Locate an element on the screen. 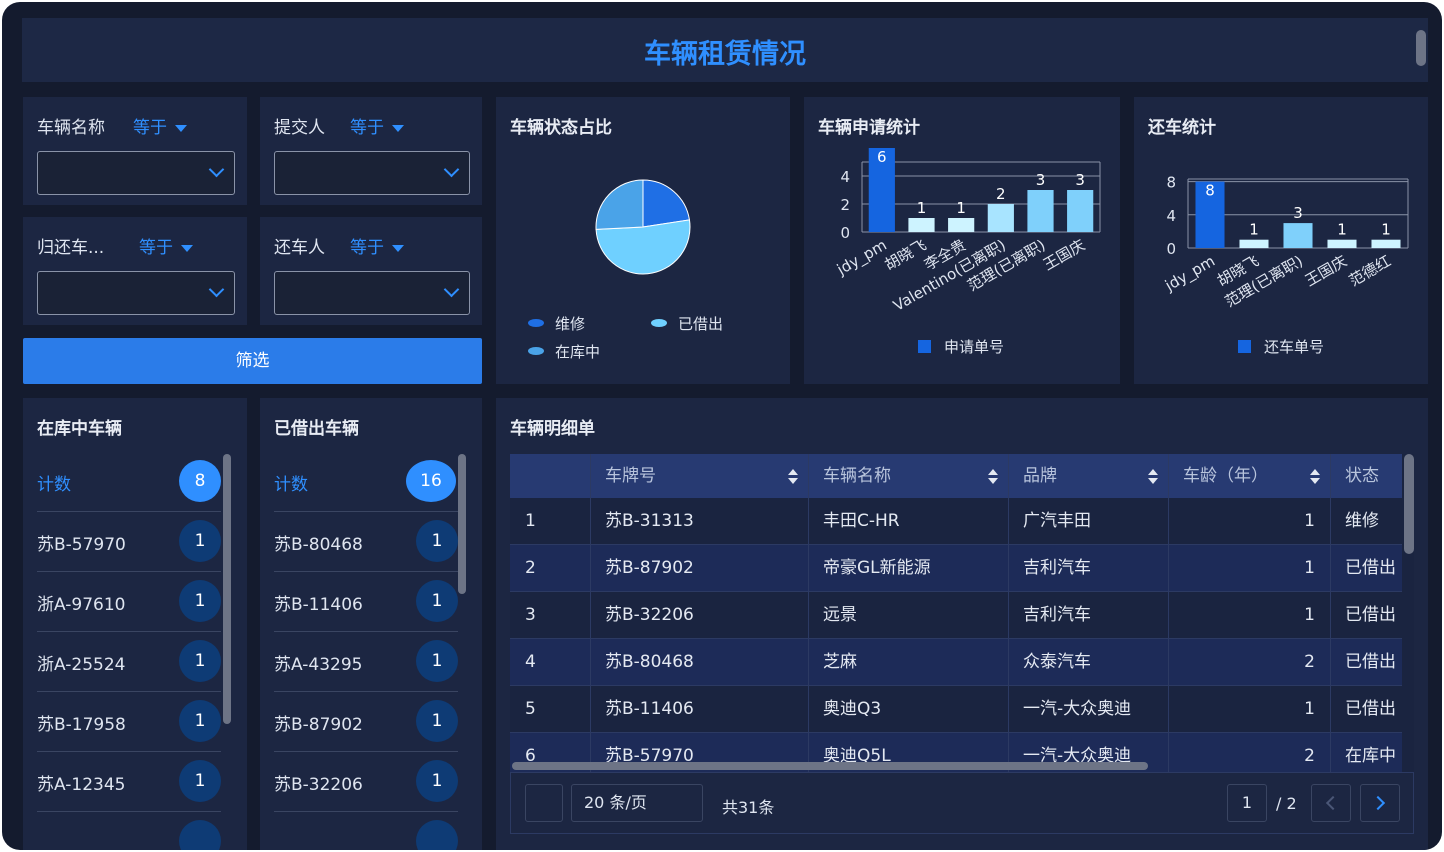  bar-panel: 还车统计 0 4 8 8 jdy_pm 1 胡晓飞 3 范理(已离职) 1 王国庆 1 范德红 还车单号 is located at coordinates (1281, 240).